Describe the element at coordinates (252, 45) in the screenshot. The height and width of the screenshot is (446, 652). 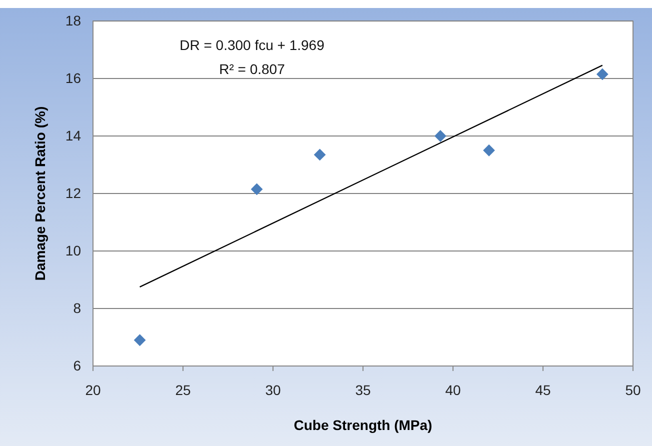
I see `annotation: DR = 0.300 fcu + 1.969` at that location.